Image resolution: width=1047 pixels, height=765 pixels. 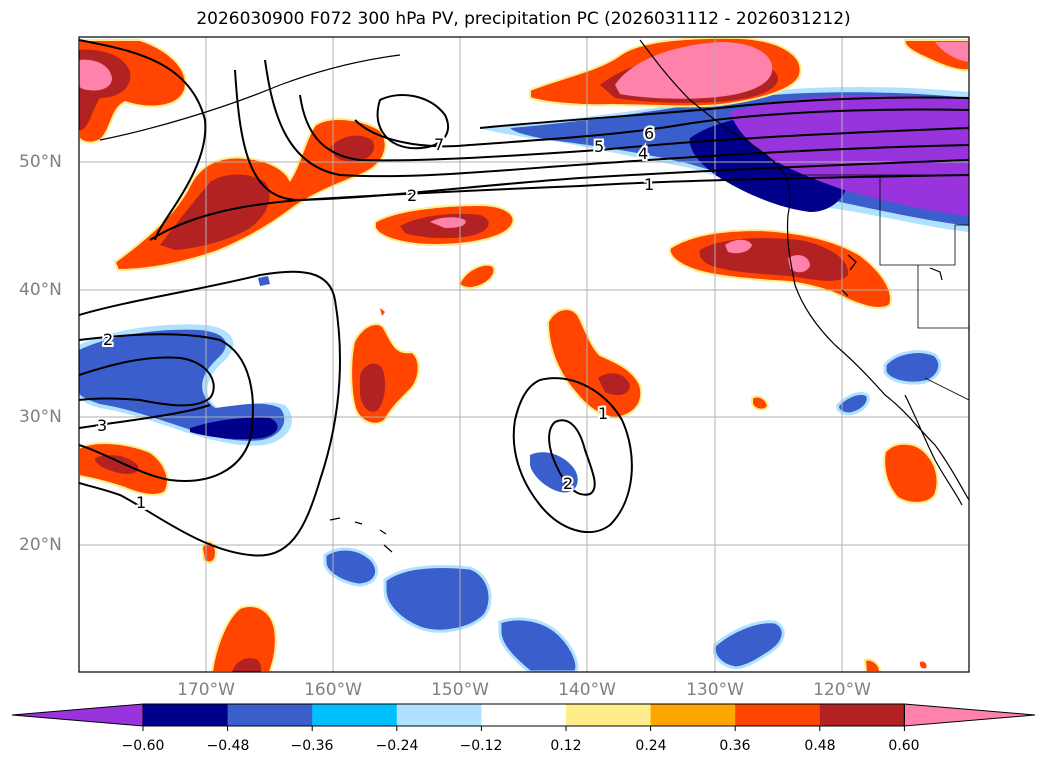 I want to click on colorbar-tick-label: 0.12, so click(x=566, y=746).